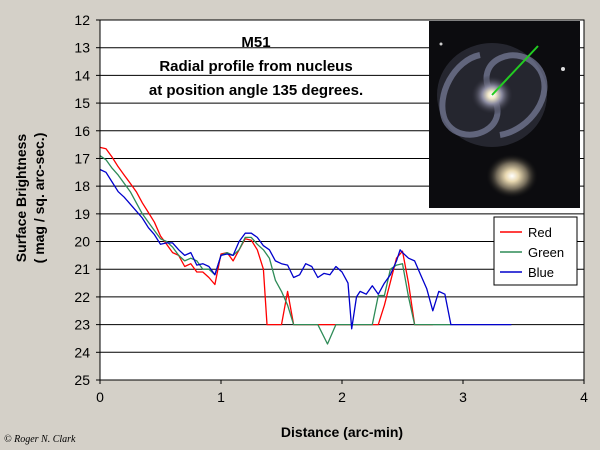  I want to click on y-tick-label: 21, so click(82, 269).